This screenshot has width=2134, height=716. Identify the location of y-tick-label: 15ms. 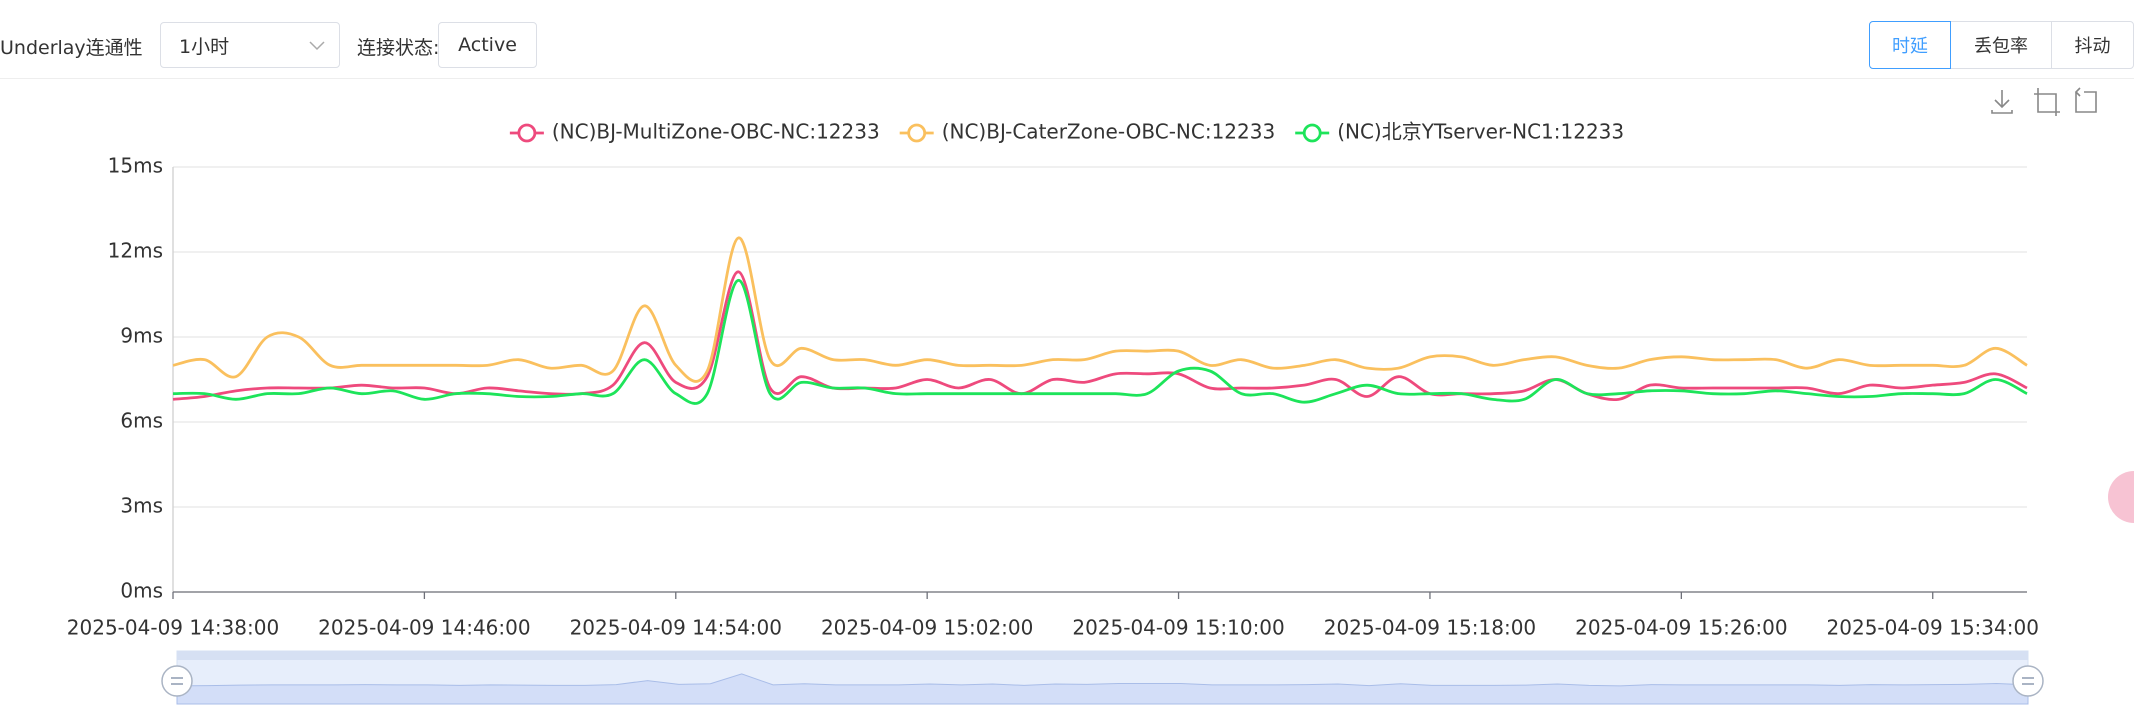
(135, 166).